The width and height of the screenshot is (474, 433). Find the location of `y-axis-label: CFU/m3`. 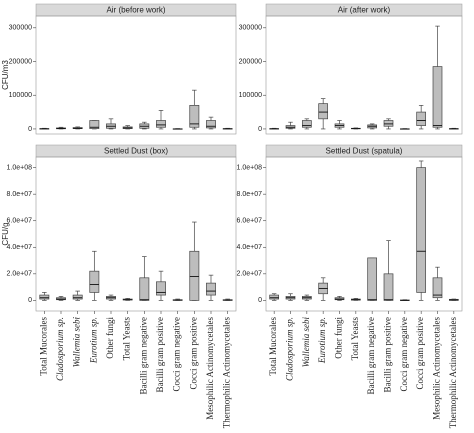

y-axis-label: CFU/m3 is located at coordinates (5, 75).